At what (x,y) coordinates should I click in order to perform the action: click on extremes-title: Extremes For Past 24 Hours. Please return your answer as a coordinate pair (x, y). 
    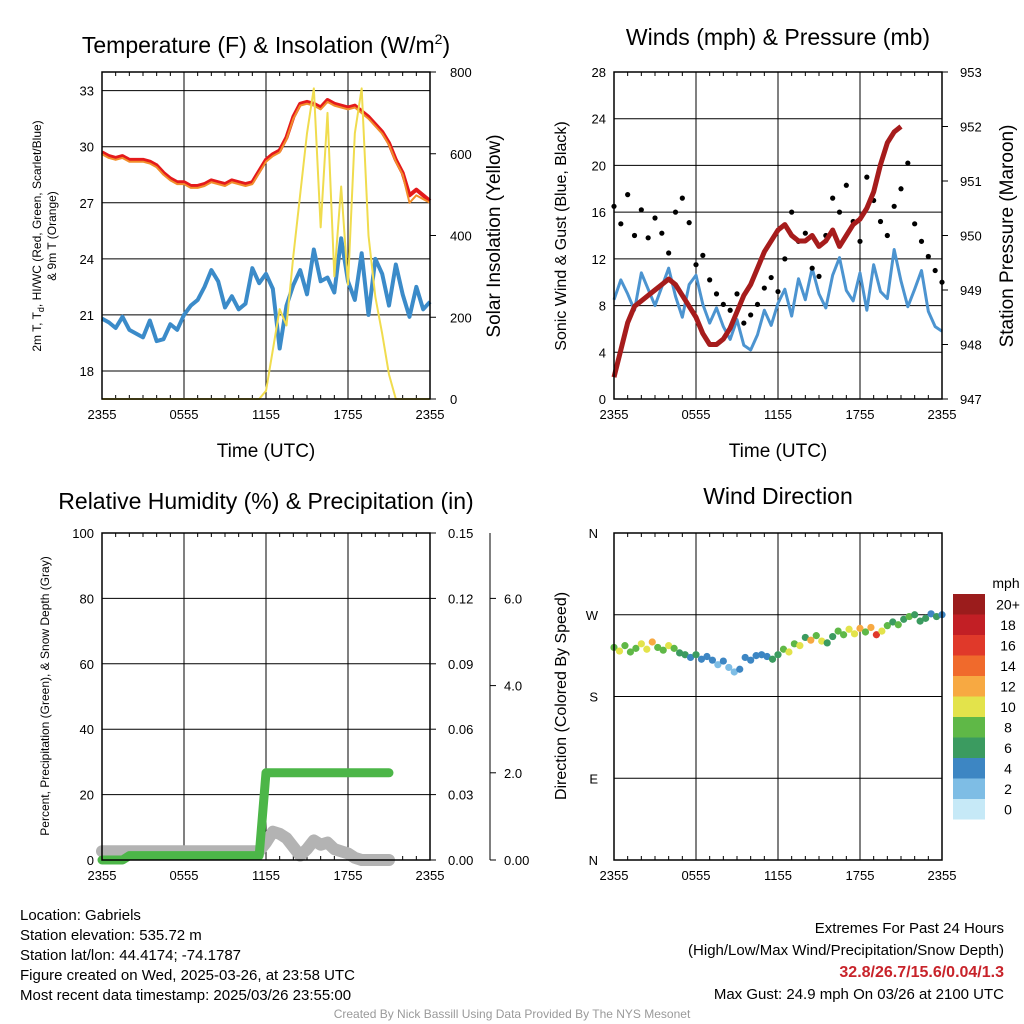
    Looking at the image, I should click on (909, 928).